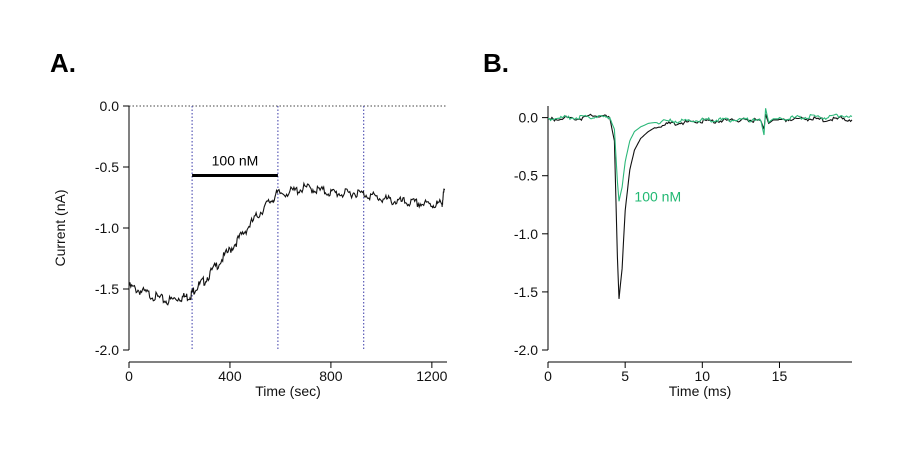 This screenshot has width=906, height=456. Describe the element at coordinates (700, 391) in the screenshot. I see `panel-b-x-label: Time (ms)` at that location.